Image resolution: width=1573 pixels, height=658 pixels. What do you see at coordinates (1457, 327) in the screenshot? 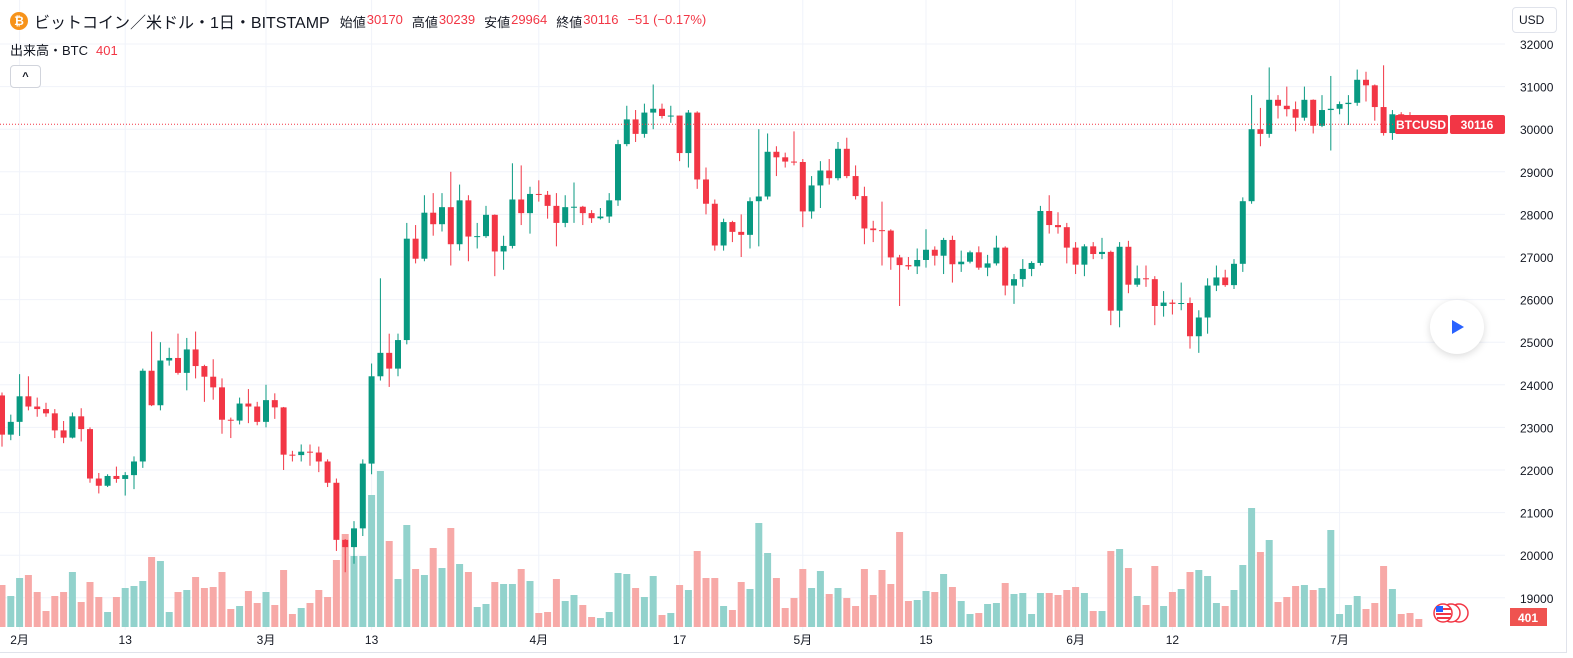
I see `go-to-realtime-button` at bounding box center [1457, 327].